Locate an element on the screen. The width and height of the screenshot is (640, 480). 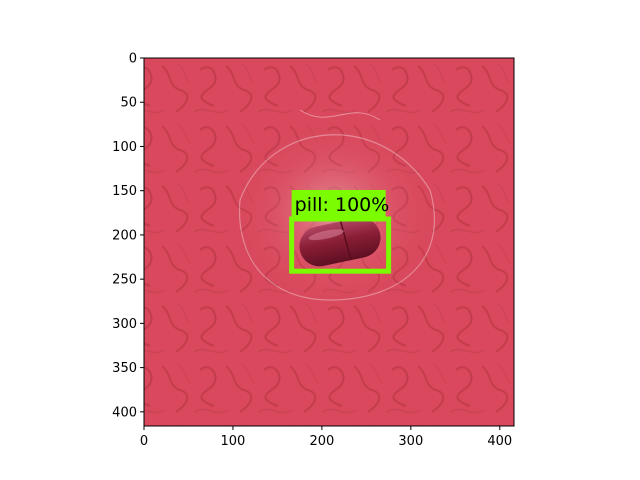
y-axis: 0 50 100 150 200 250 300 350 400 is located at coordinates (128, 236).